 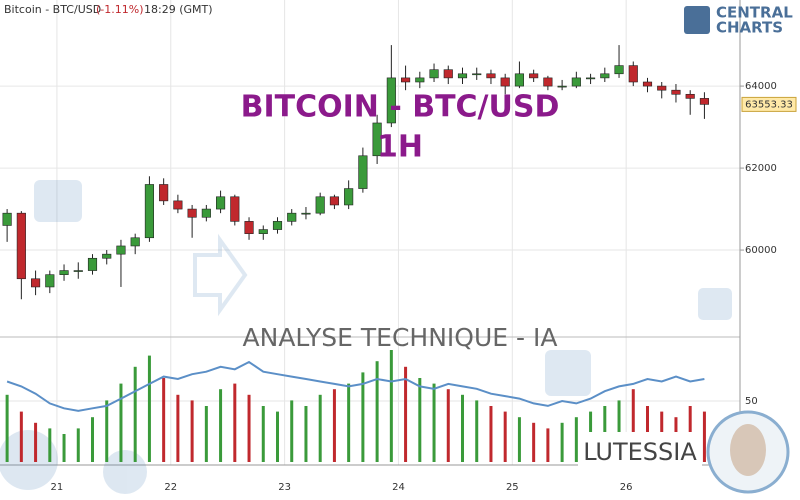 What do you see at coordinates (754, 13) in the screenshot?
I see `logo-text: CENTRAL` at bounding box center [754, 13].